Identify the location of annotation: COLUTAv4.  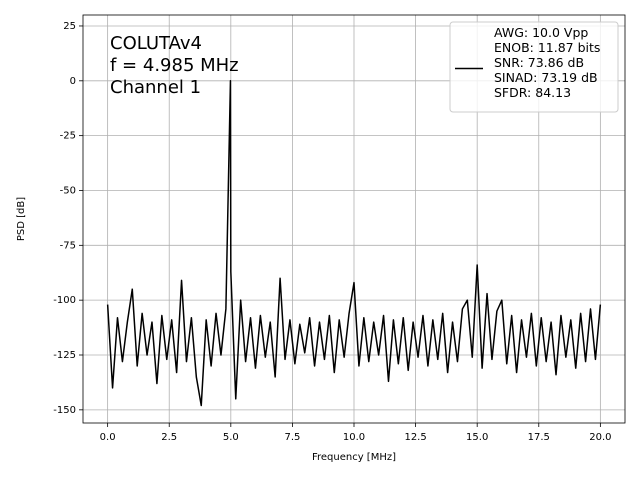
(156, 43).